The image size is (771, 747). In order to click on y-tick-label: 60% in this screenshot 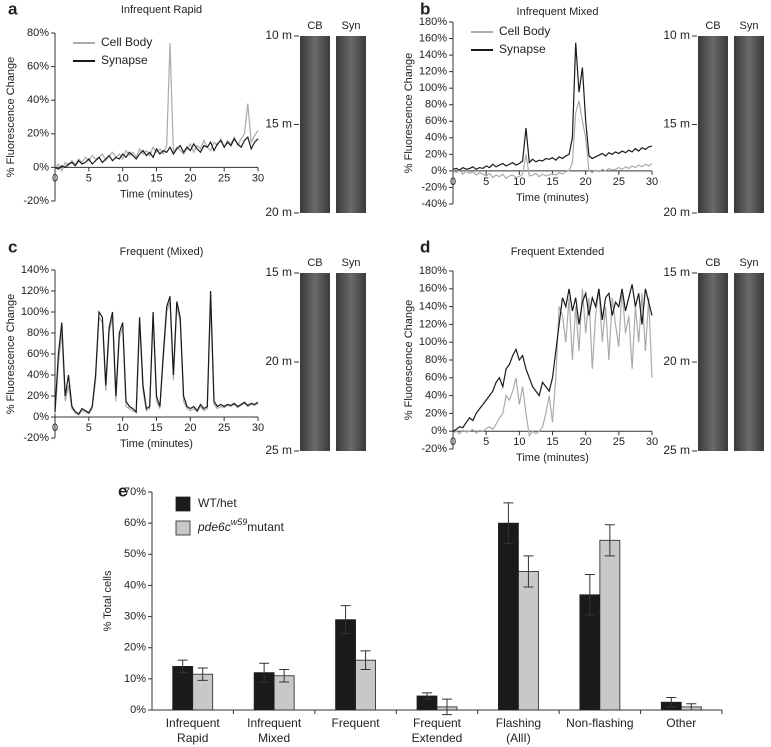, I will do `click(135, 523)`.